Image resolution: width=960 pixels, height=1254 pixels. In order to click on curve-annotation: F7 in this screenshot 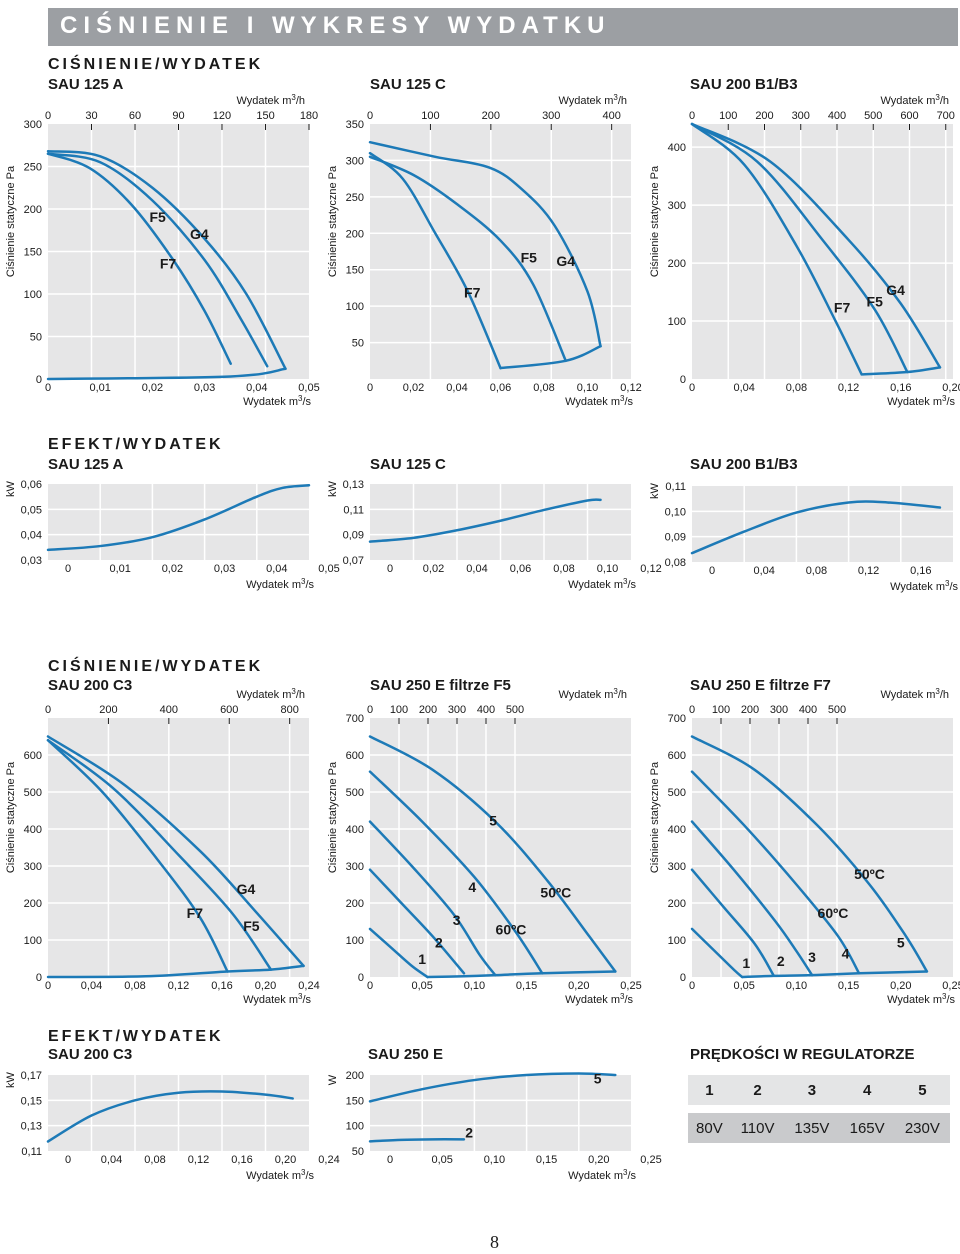, I will do `click(195, 913)`.